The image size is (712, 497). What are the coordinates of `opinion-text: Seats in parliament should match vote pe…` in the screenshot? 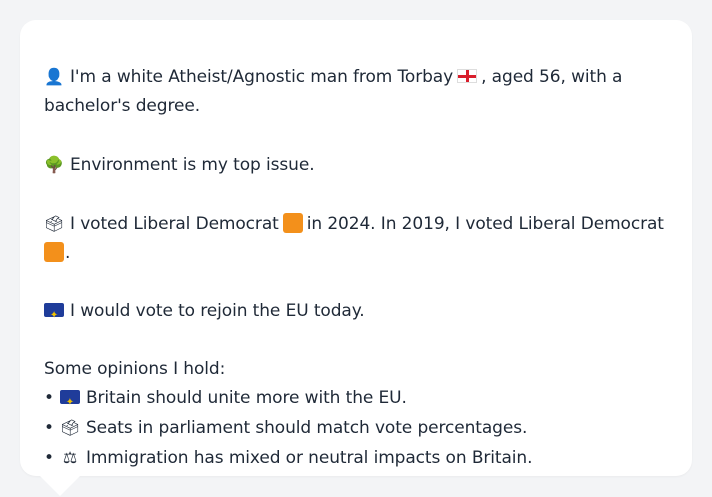 It's located at (306, 428).